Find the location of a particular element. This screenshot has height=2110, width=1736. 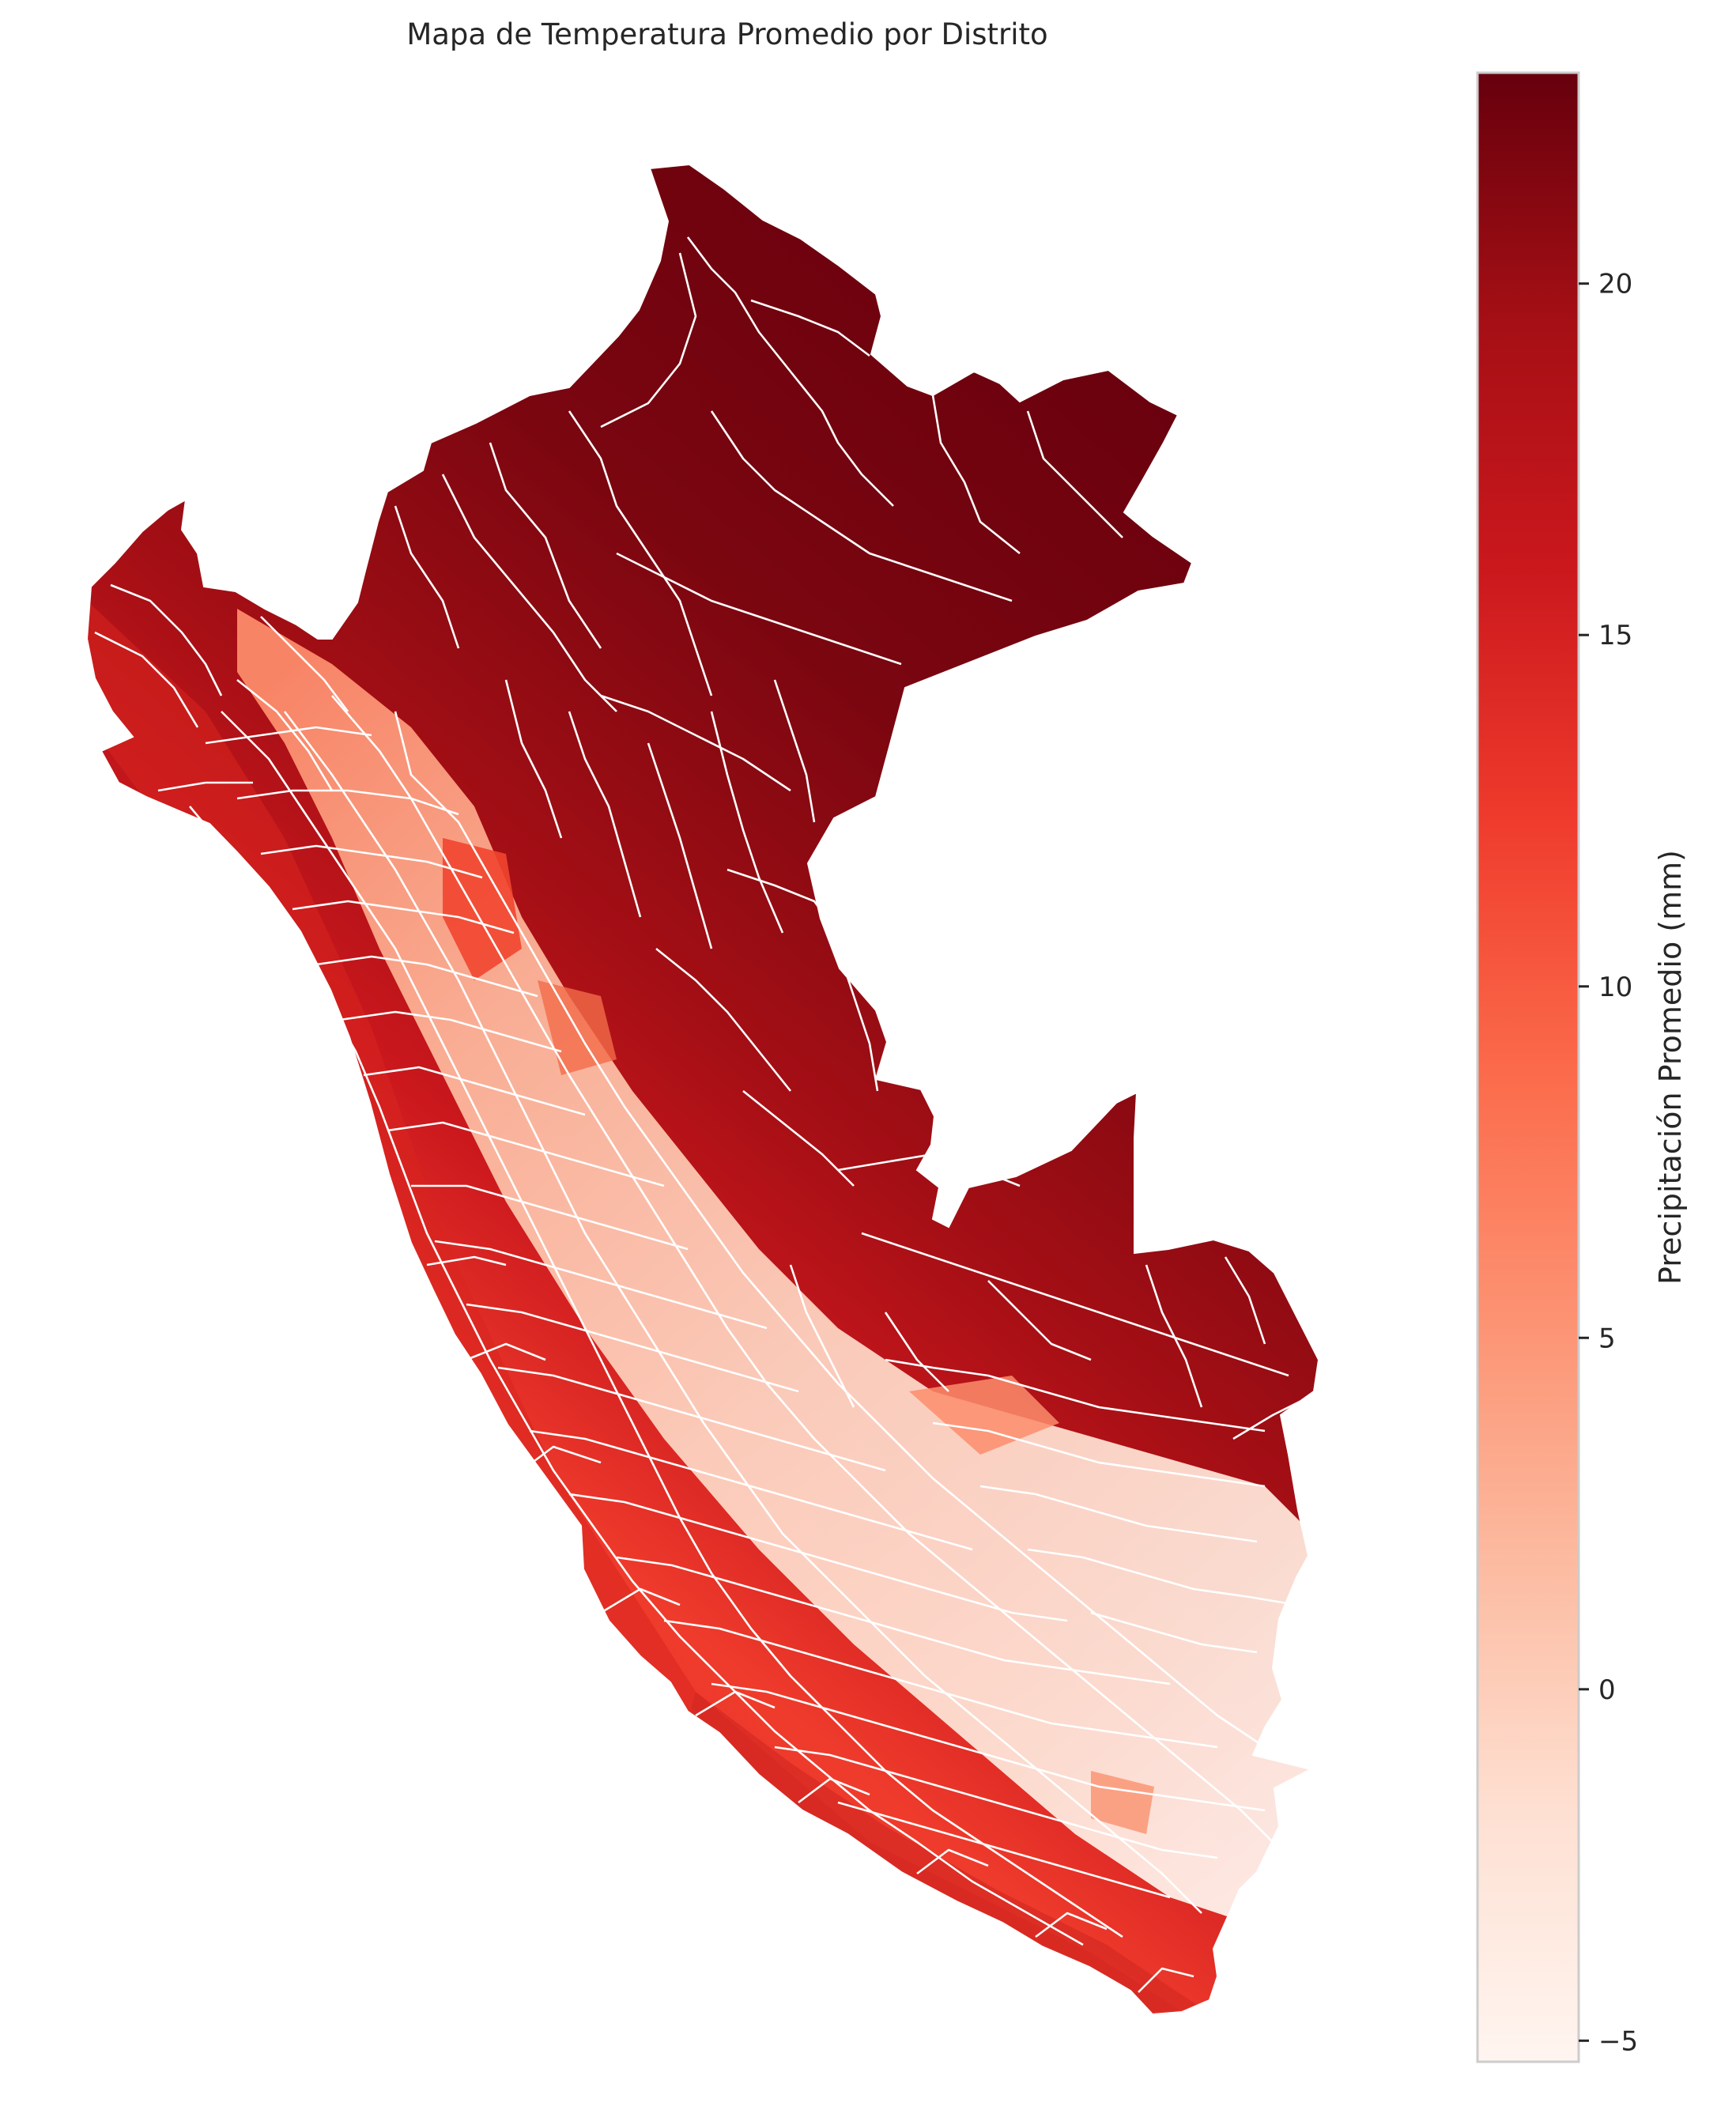

colorbar-tick-label: 5 is located at coordinates (1607, 1338).